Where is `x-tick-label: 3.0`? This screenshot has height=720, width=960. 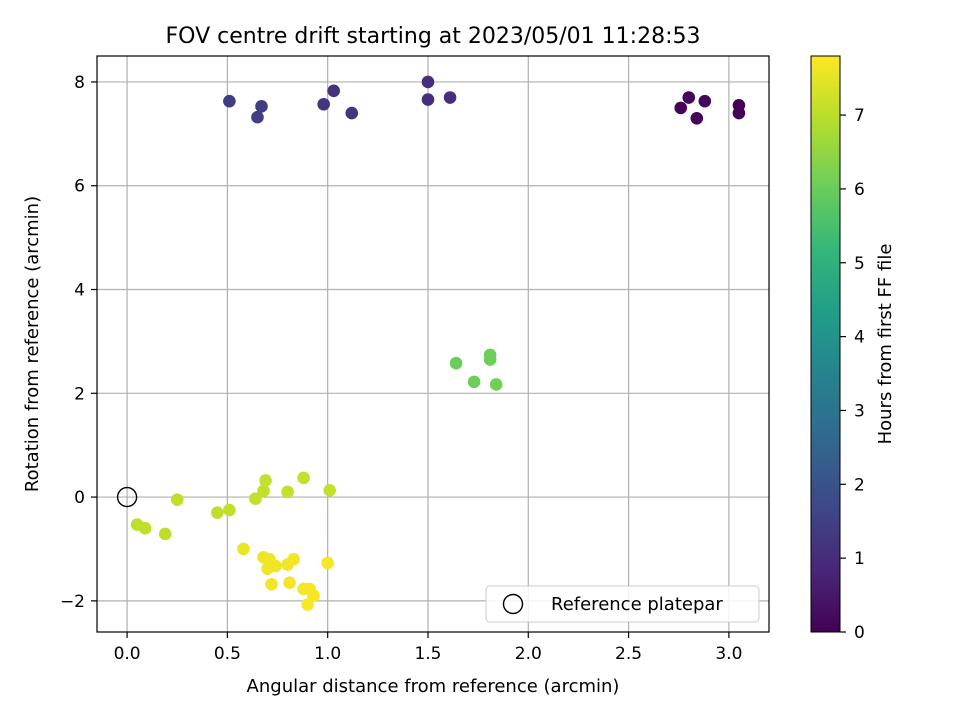
x-tick-label: 3.0 is located at coordinates (728, 654).